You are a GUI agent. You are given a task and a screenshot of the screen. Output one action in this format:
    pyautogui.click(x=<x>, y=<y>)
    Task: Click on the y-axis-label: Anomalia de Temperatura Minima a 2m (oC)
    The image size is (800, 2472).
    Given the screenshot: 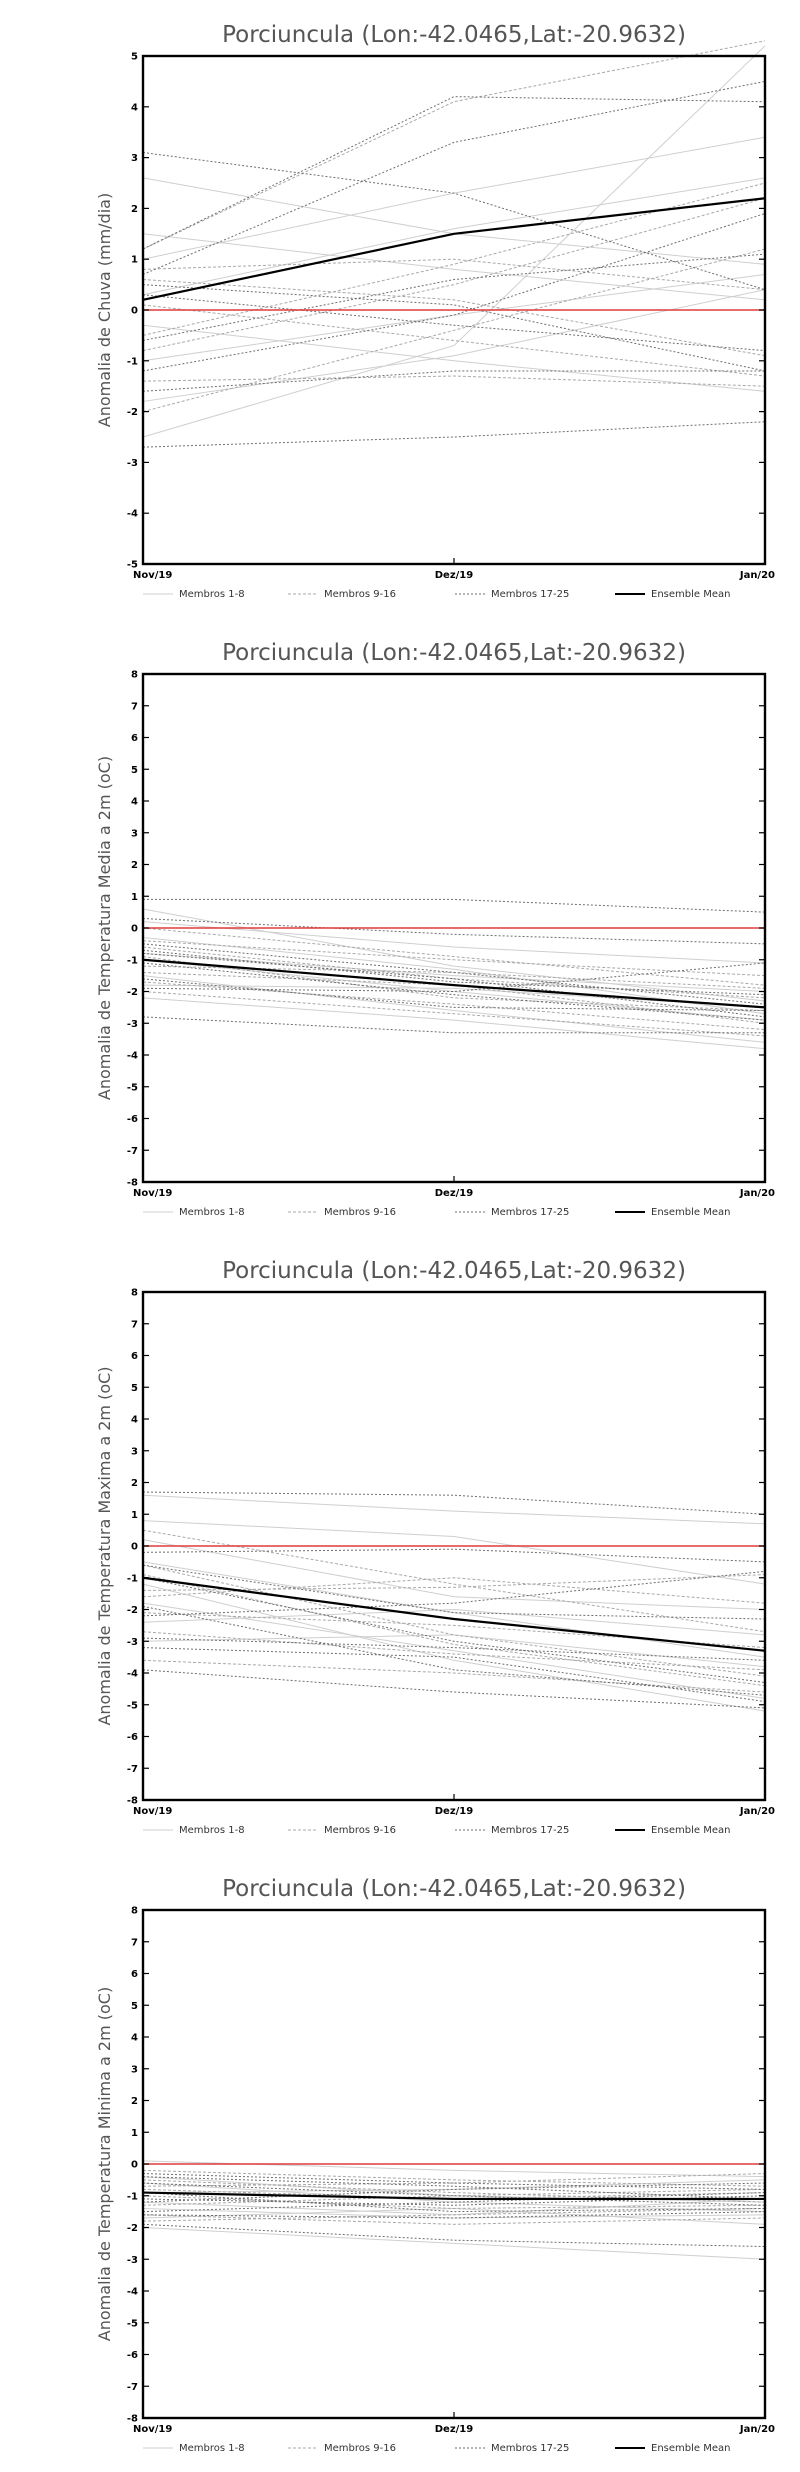 What is the action you would take?
    pyautogui.click(x=104, y=2164)
    